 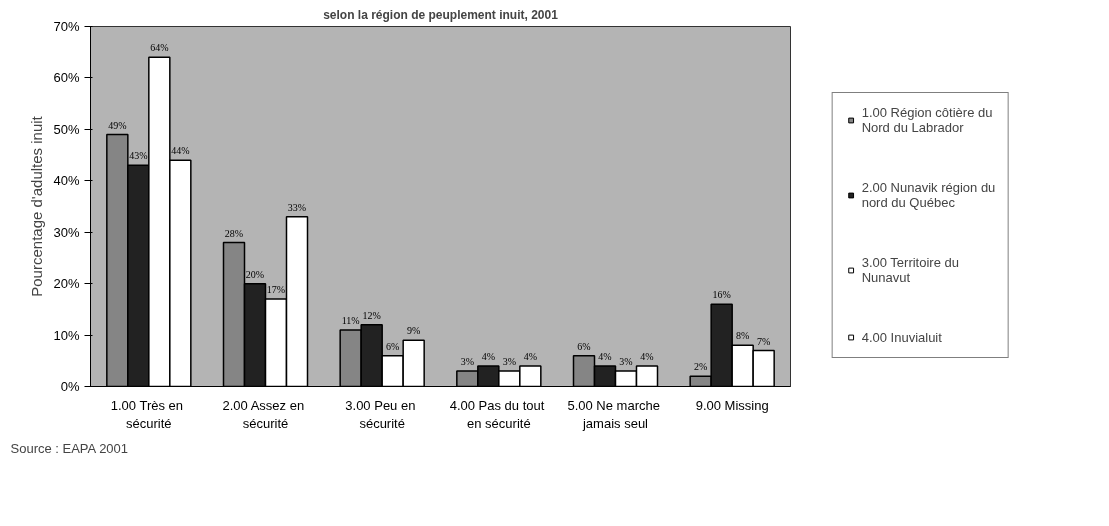 What do you see at coordinates (901, 337) in the screenshot?
I see `legend-label: 4.00 Inuvialuit` at bounding box center [901, 337].